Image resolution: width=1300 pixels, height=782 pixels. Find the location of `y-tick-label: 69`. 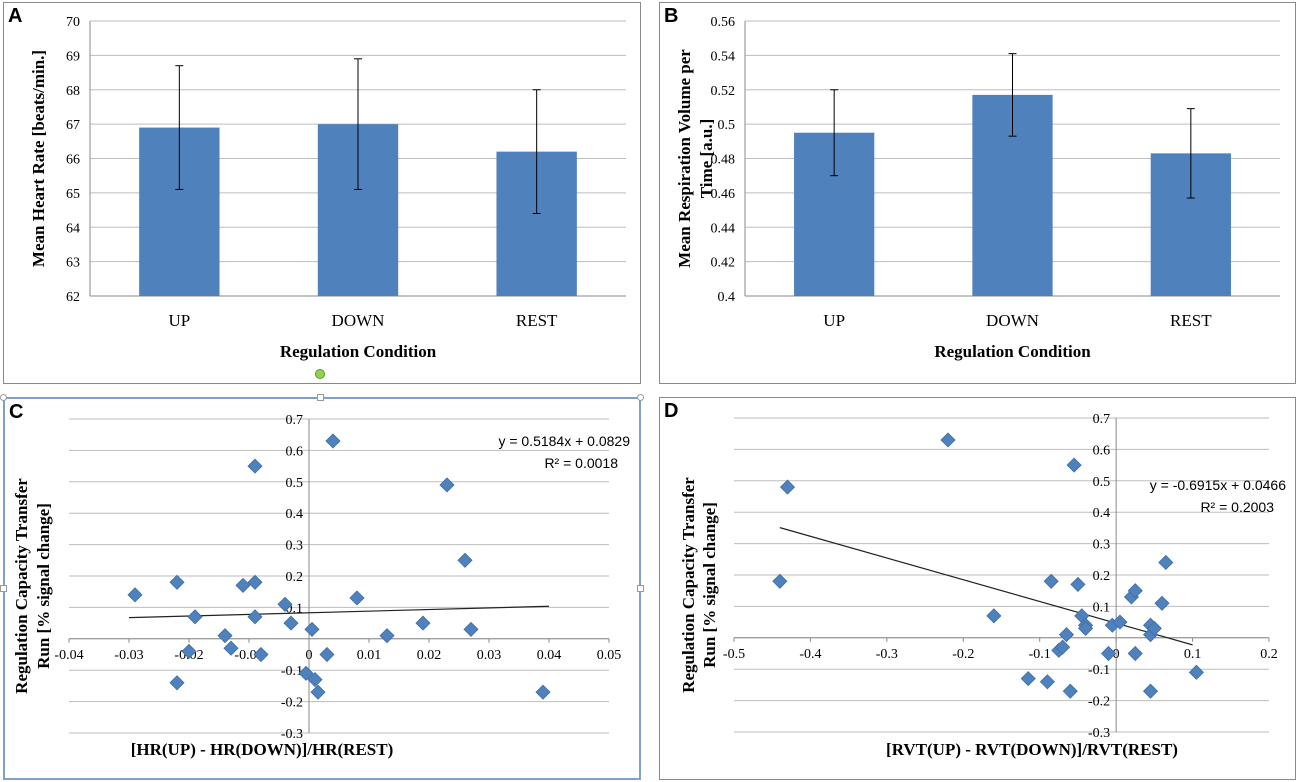

y-tick-label: 69 is located at coordinates (73, 56).